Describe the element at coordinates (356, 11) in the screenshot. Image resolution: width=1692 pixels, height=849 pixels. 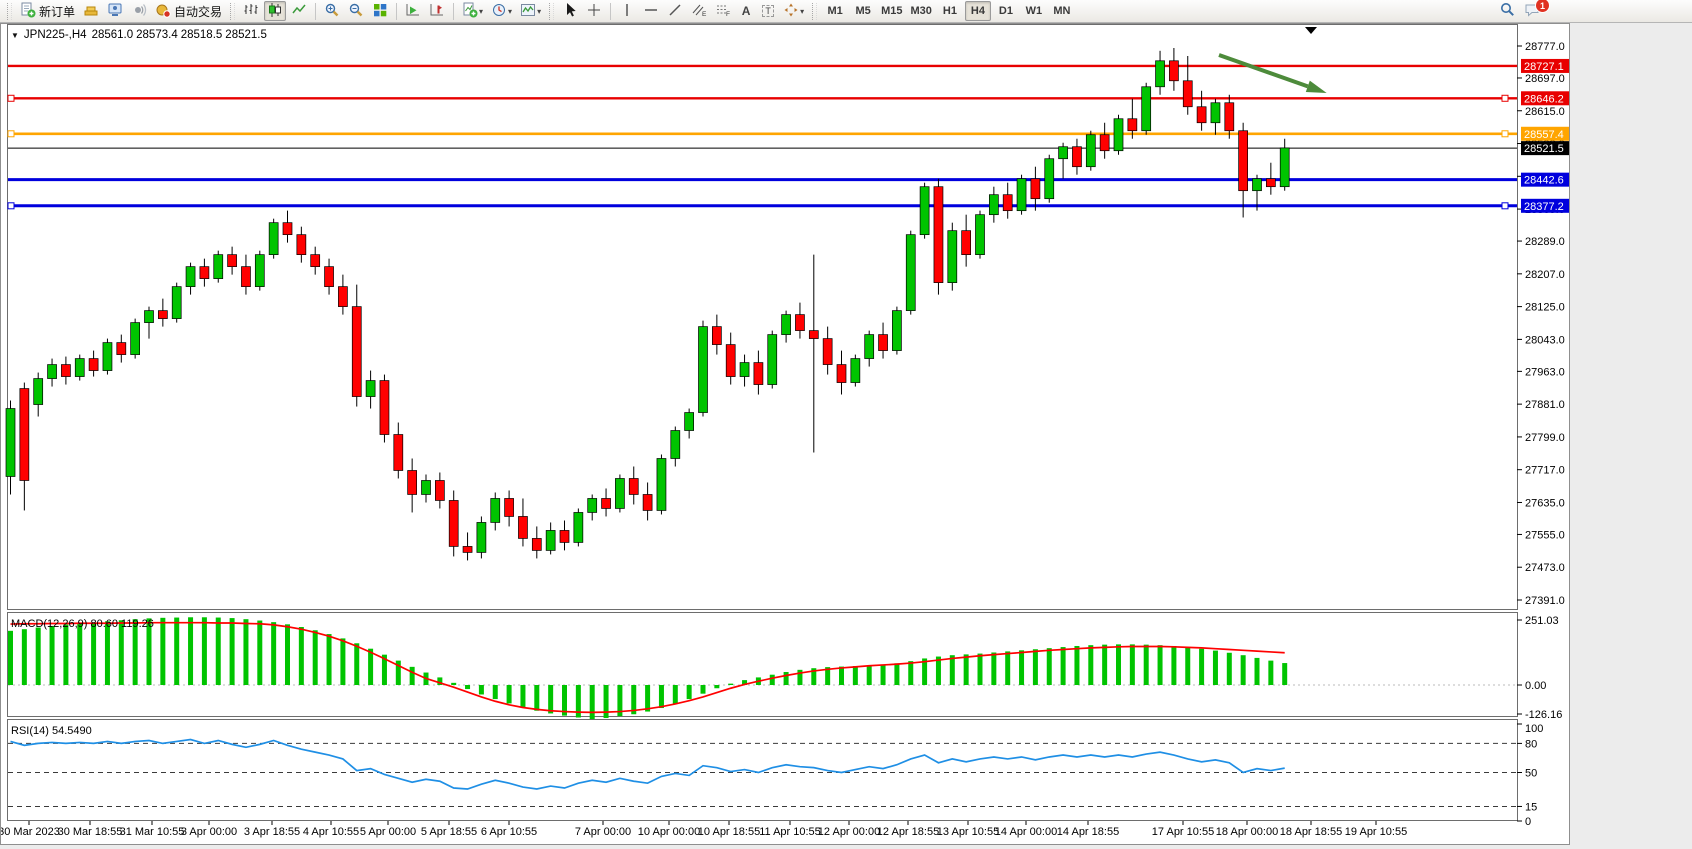
I see `zoom-out-button` at that location.